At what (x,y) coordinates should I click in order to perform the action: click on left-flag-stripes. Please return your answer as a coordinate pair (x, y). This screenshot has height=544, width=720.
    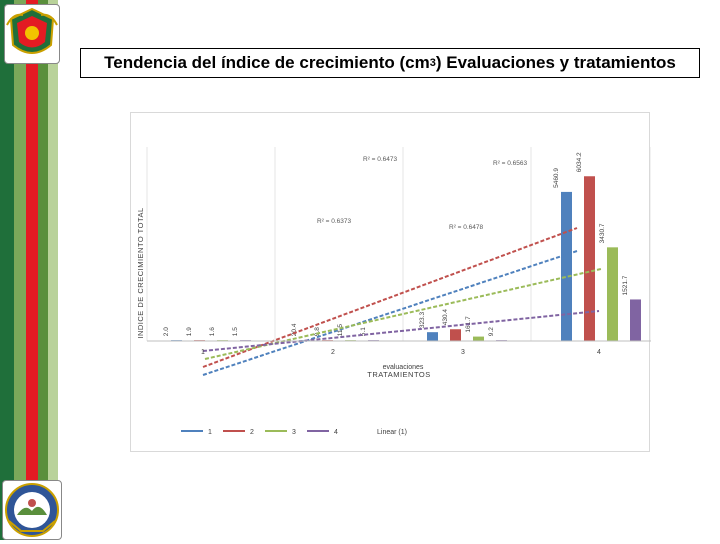
    Looking at the image, I should click on (30, 270).